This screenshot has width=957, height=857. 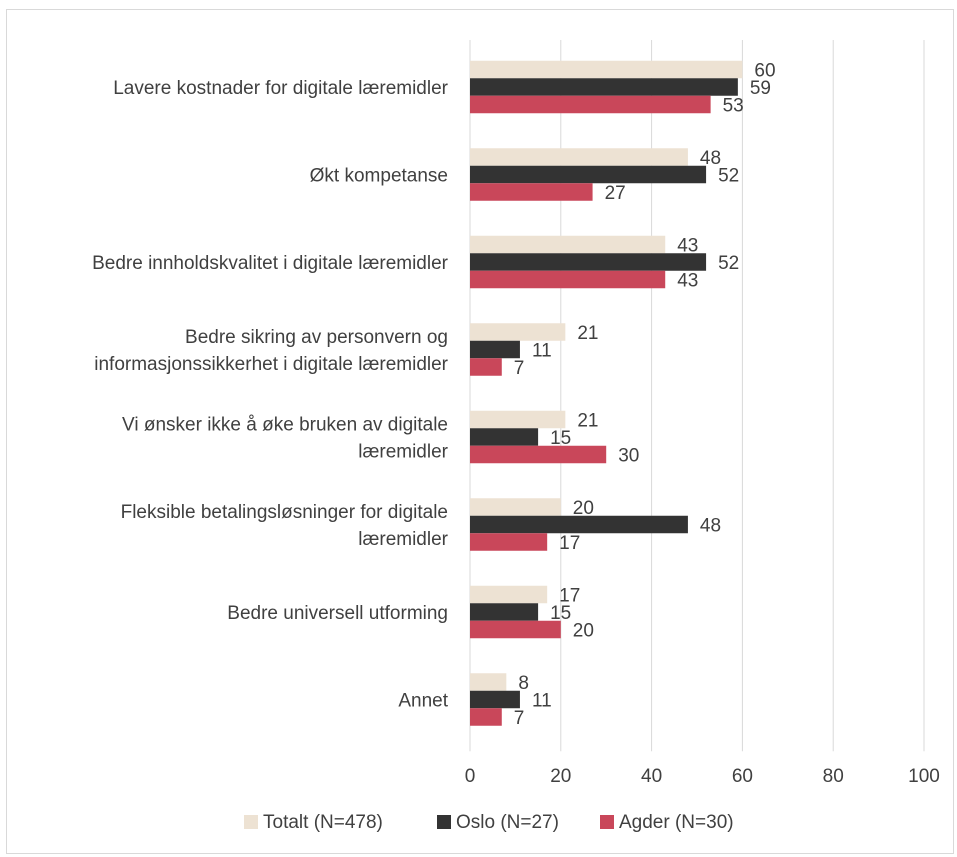 What do you see at coordinates (323, 822) in the screenshot?
I see `legend-label-0: Totalt (N=478)` at bounding box center [323, 822].